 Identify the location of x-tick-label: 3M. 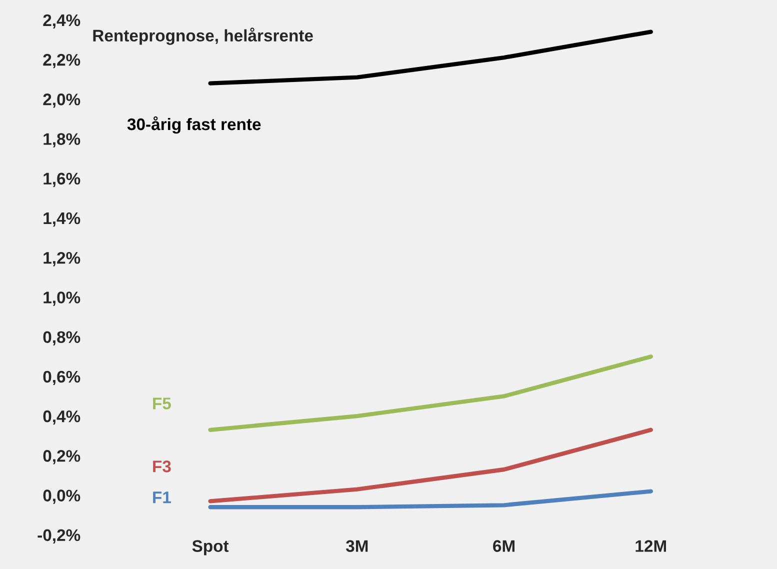
(357, 546).